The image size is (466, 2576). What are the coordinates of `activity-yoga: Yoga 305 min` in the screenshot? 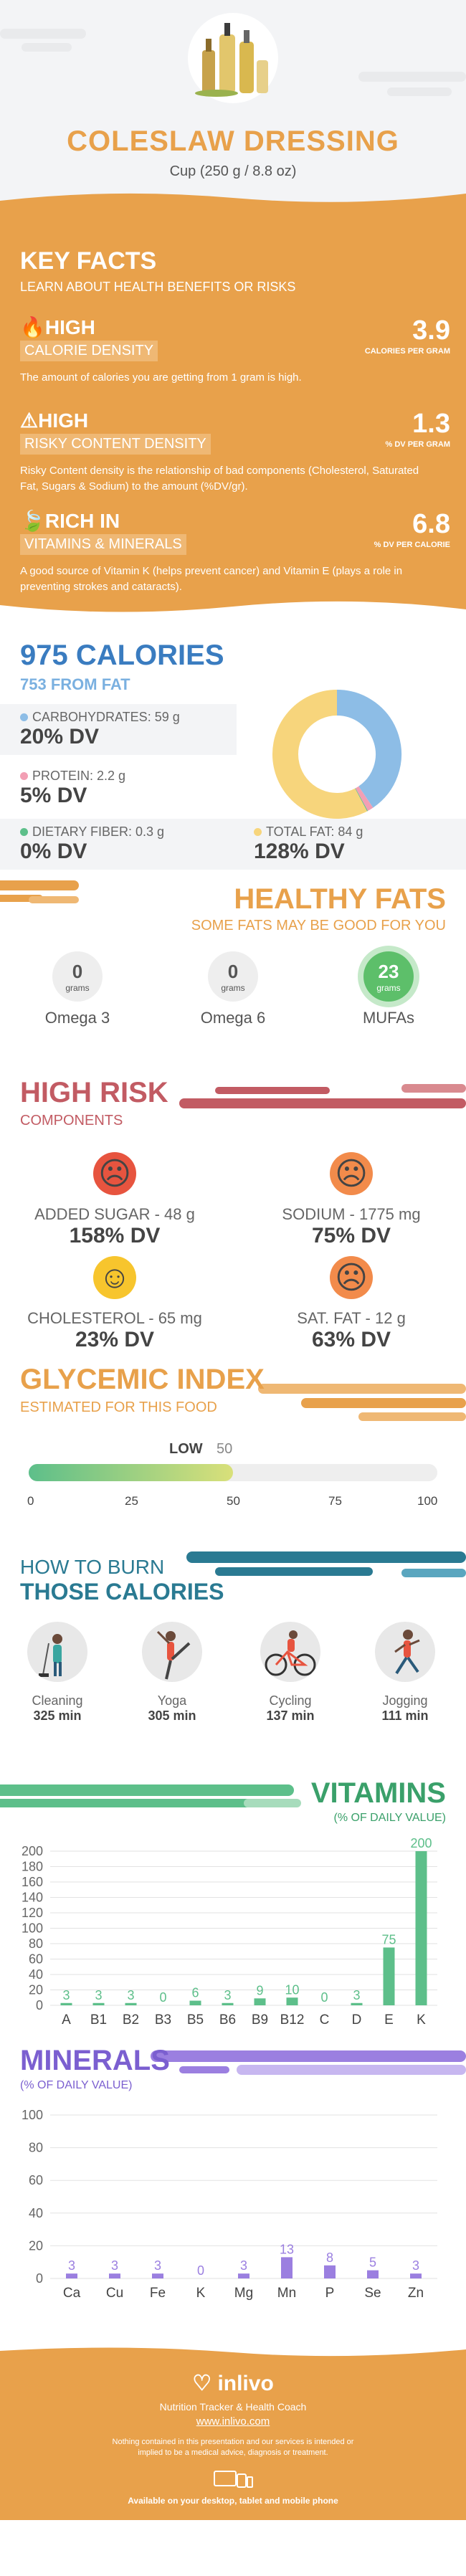 It's located at (172, 1673).